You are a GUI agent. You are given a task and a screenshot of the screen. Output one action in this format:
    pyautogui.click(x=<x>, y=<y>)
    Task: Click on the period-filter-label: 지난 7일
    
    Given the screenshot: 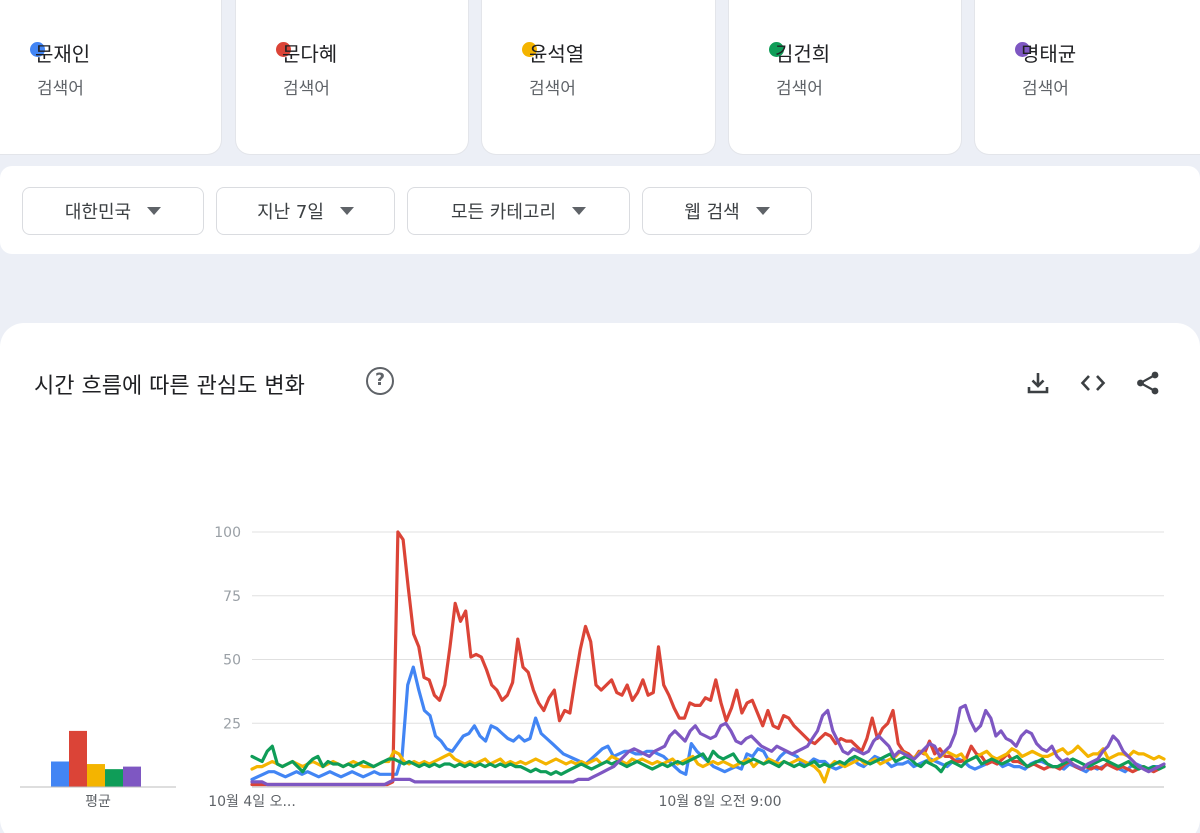 What is the action you would take?
    pyautogui.click(x=290, y=212)
    